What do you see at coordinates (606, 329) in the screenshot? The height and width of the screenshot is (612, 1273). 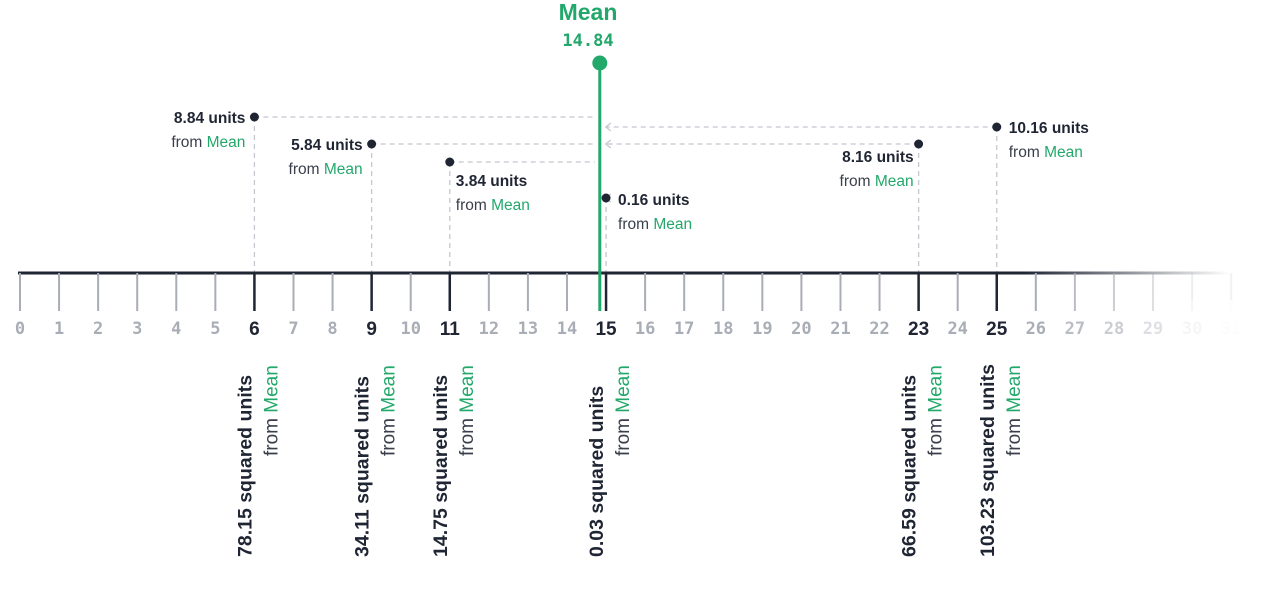 I see `tick-label: 15` at bounding box center [606, 329].